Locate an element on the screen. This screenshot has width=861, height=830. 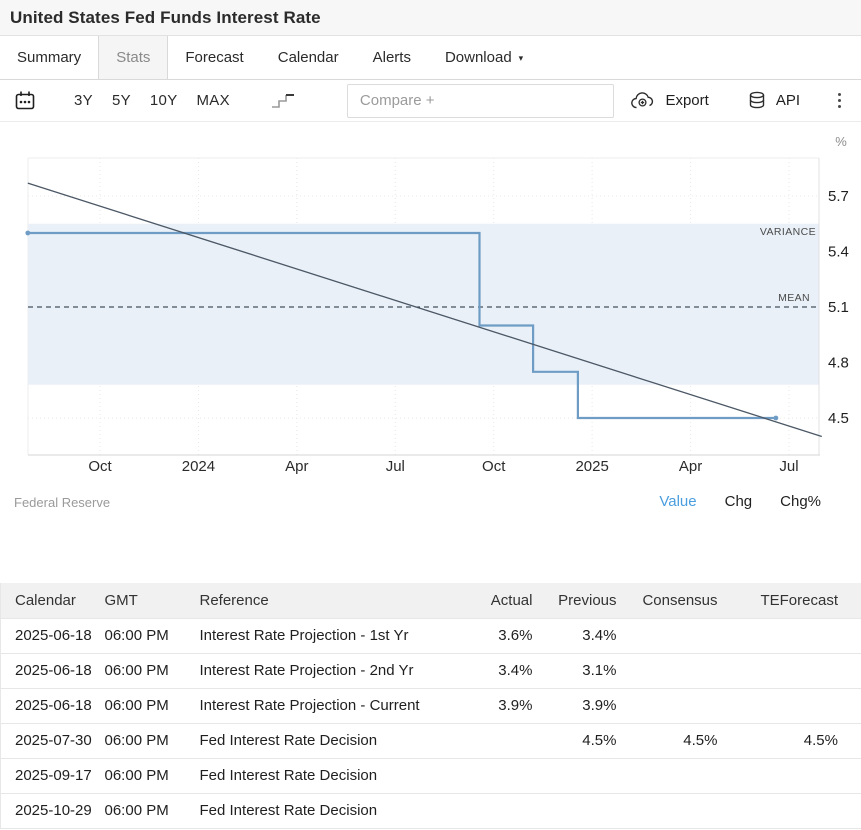
chart-type-button is located at coordinates (283, 101).